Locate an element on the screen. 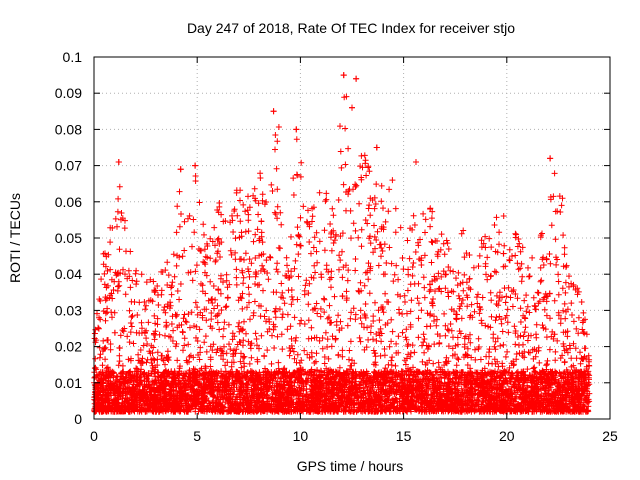 Image resolution: width=640 pixels, height=480 pixels. y-tick-label: 0.03 is located at coordinates (68, 310).